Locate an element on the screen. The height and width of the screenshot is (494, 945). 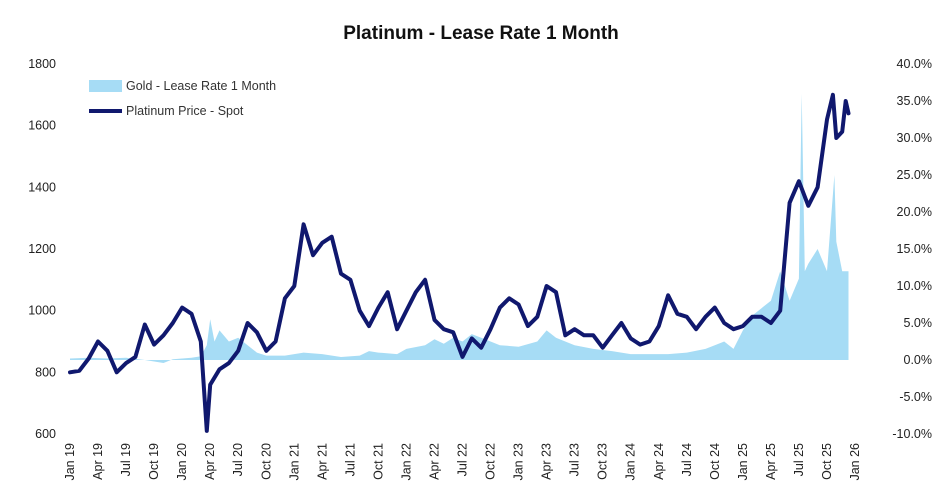
x-axis-tick-label: Apr 21 is located at coordinates (322, 461).